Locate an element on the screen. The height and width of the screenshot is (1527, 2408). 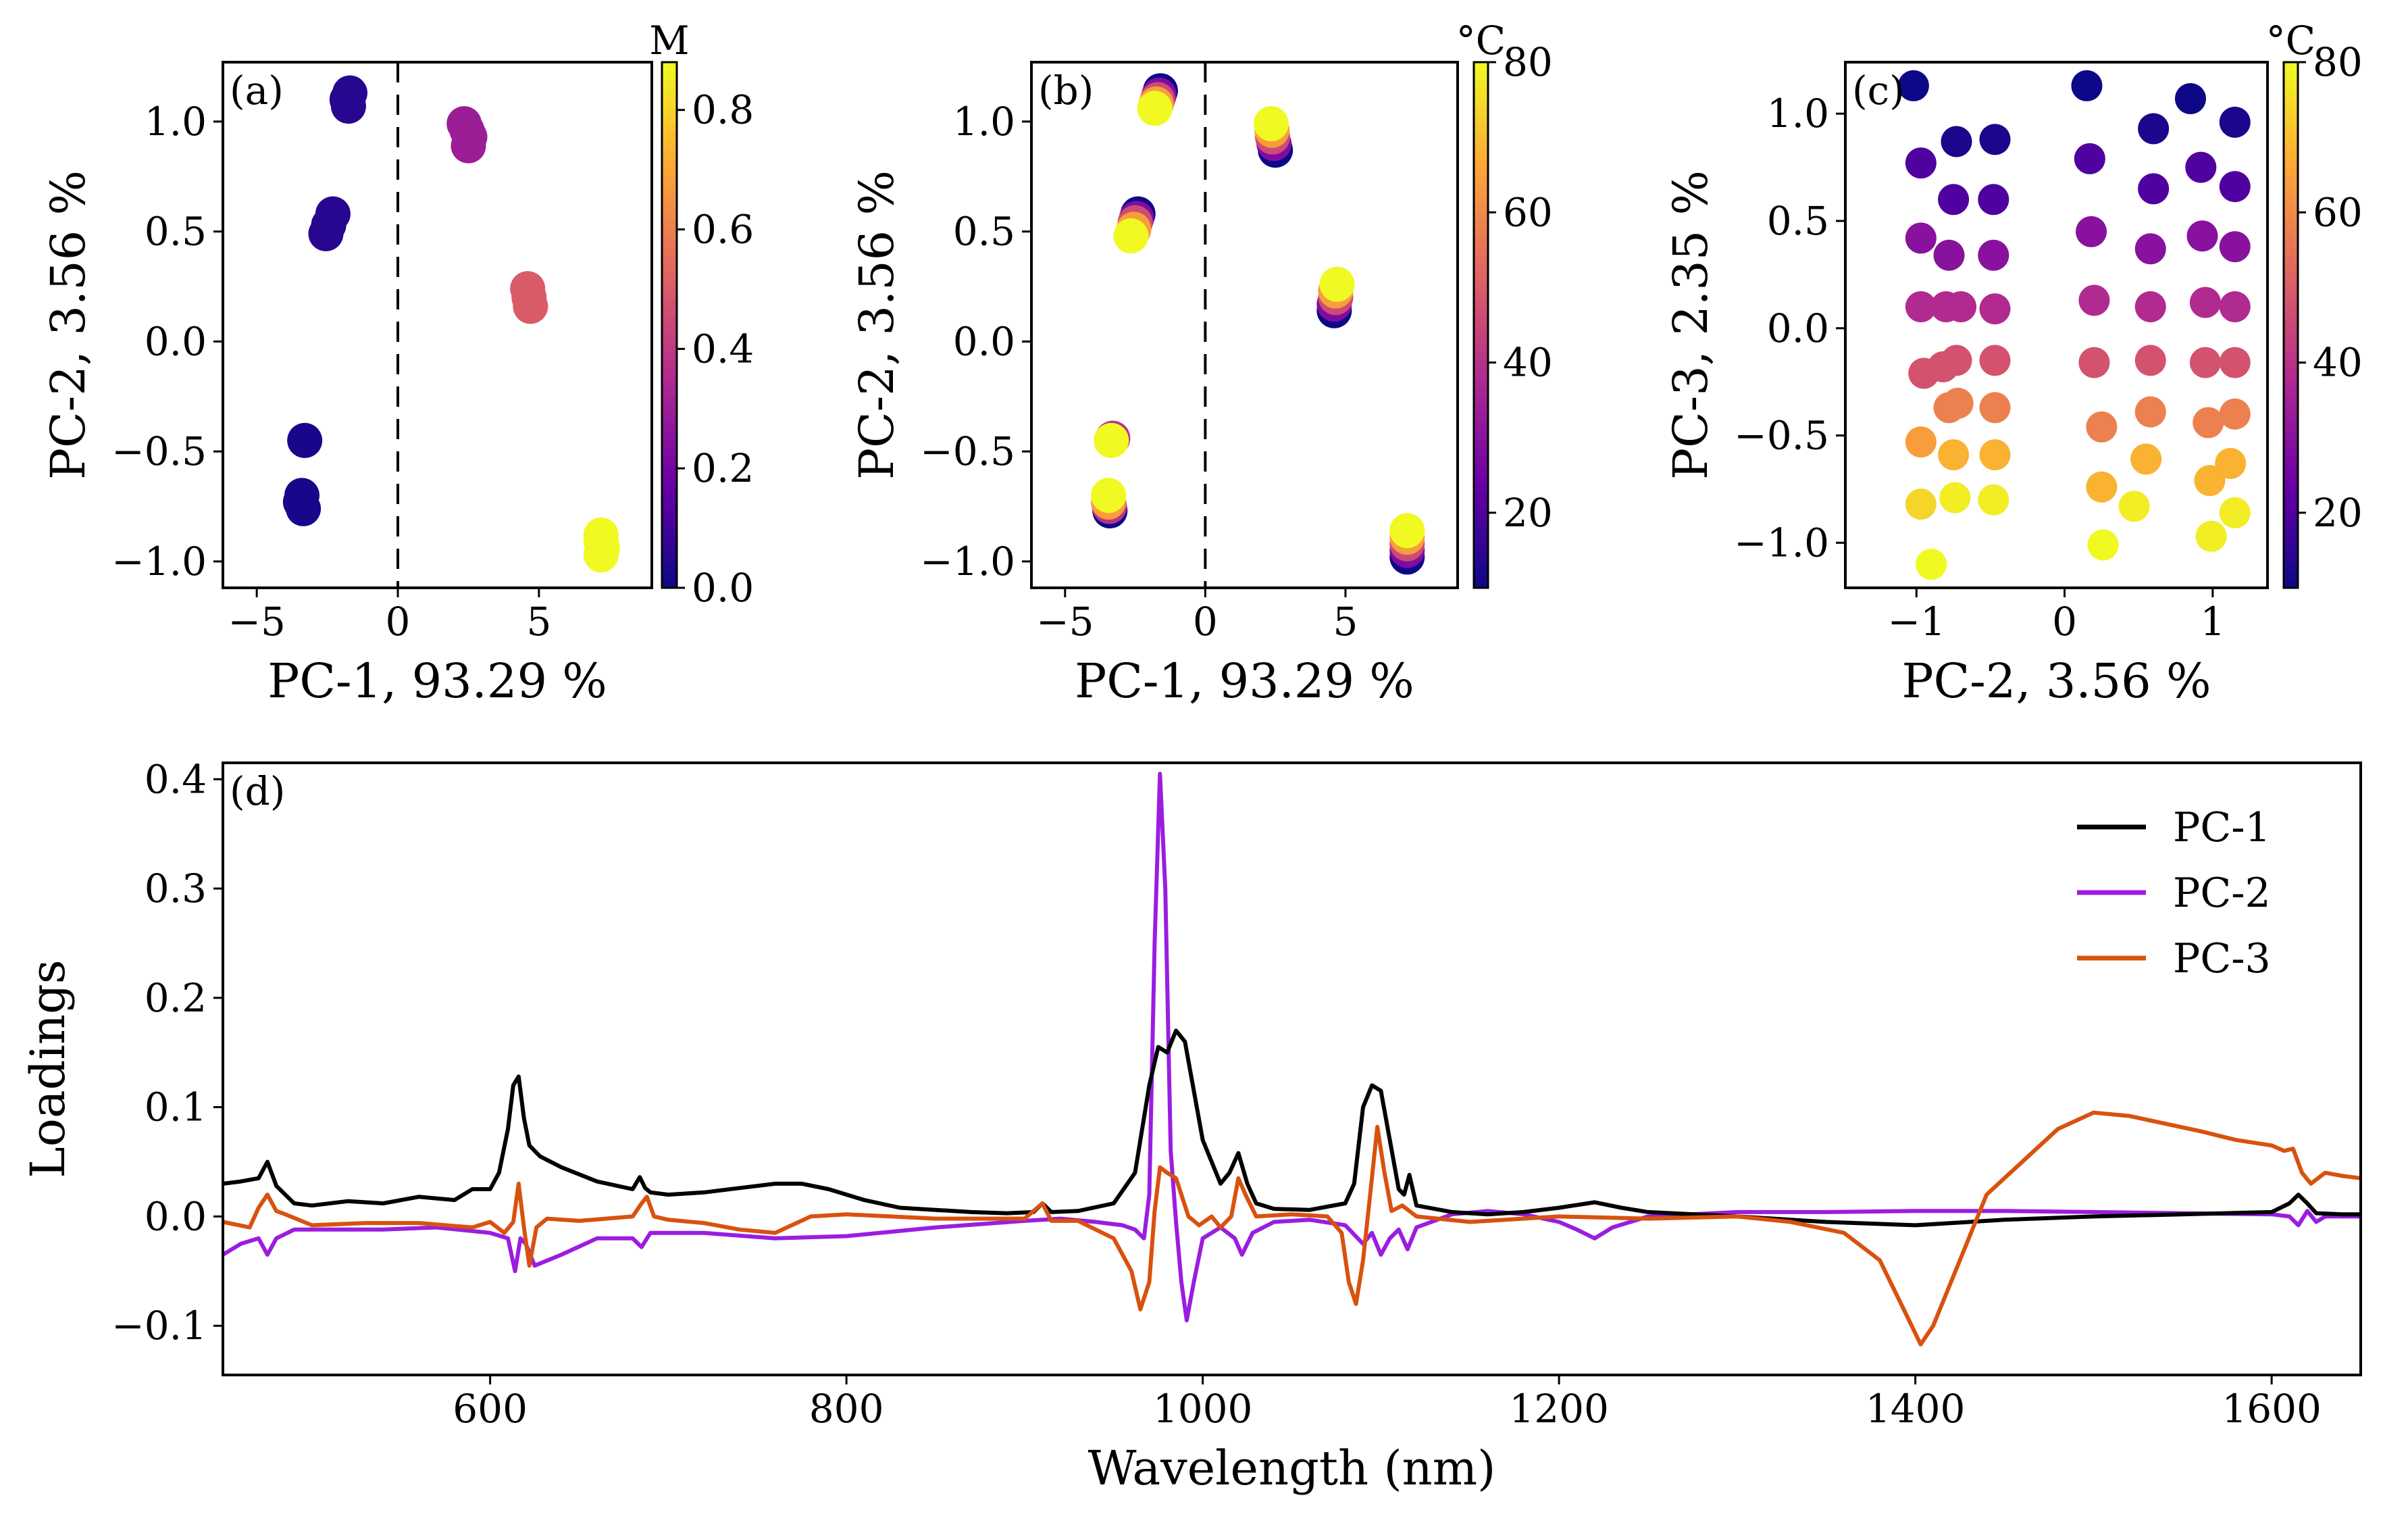
x-tick-label: 600 is located at coordinates (491, 1409).